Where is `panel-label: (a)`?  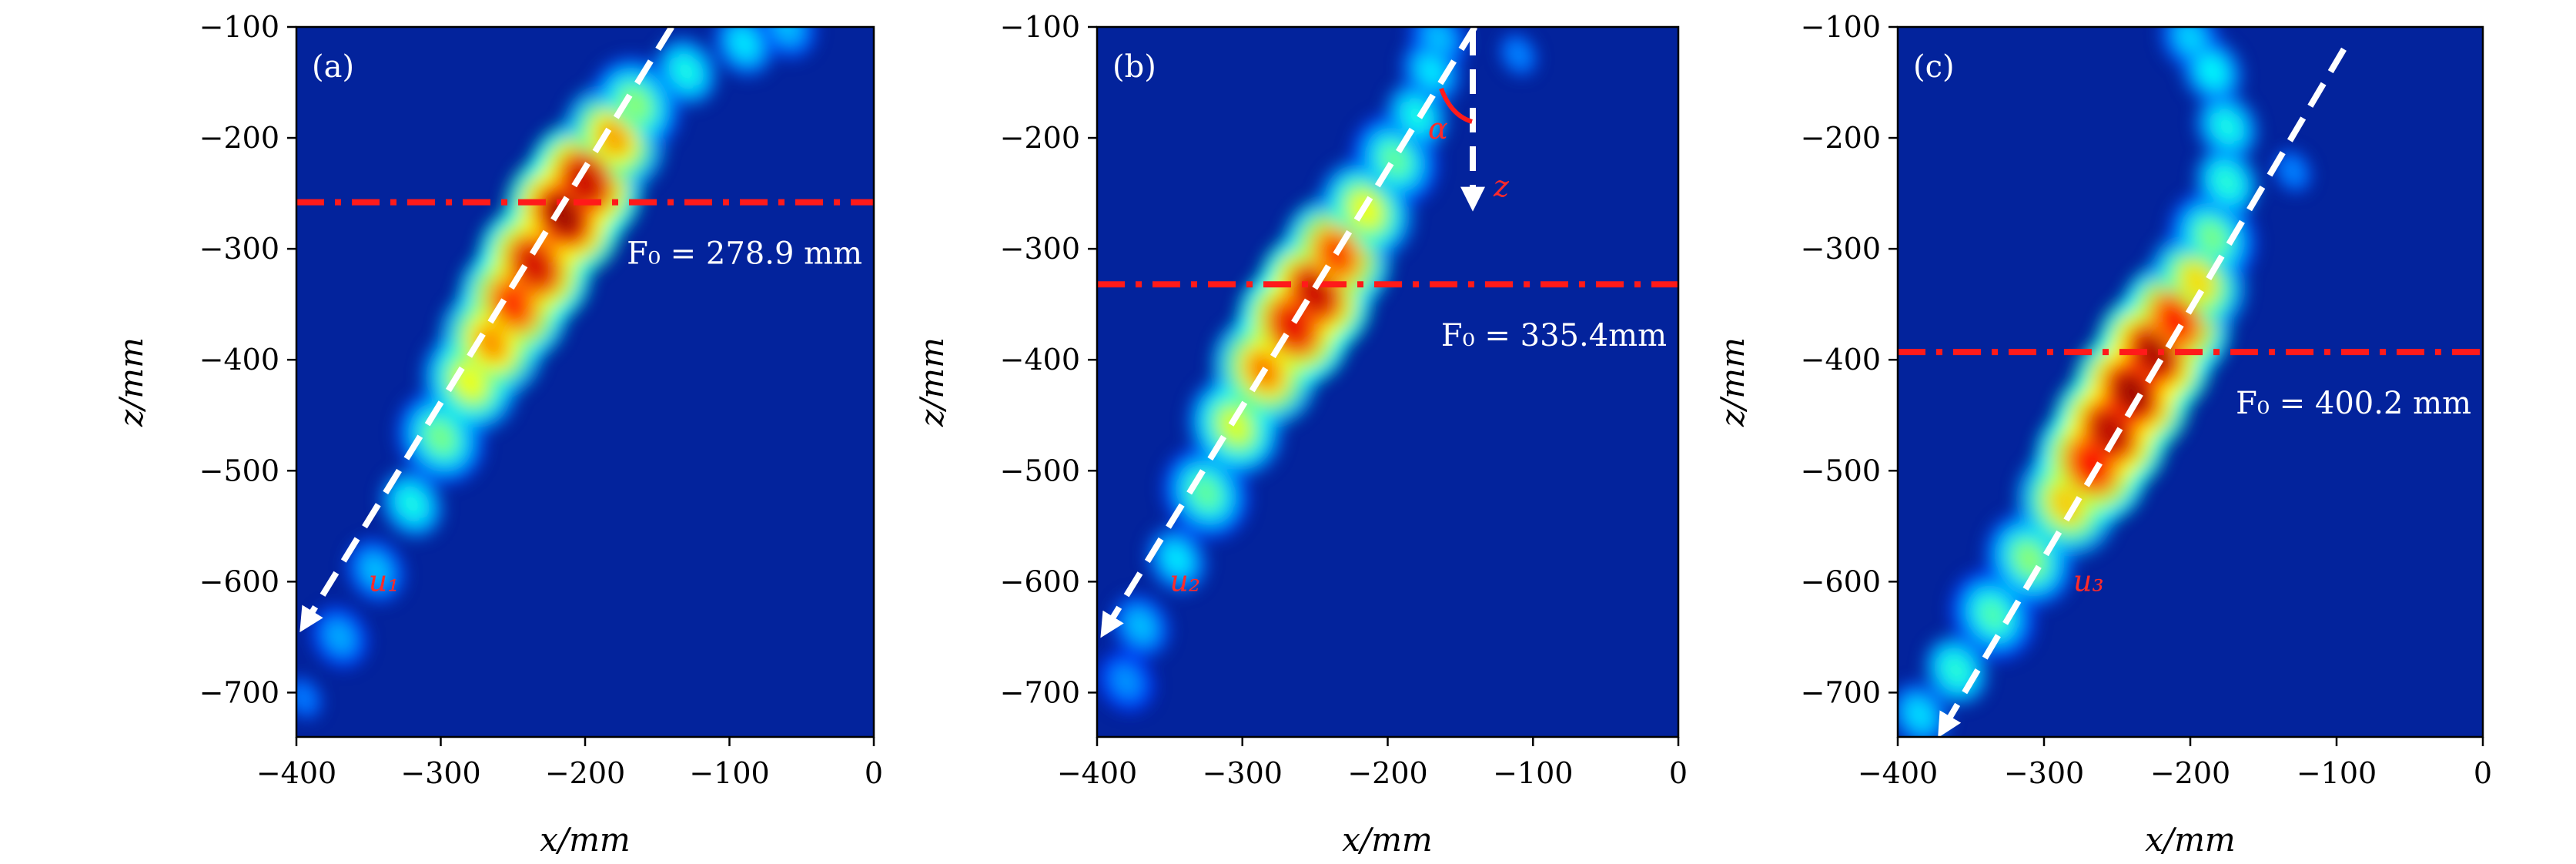
panel-label: (a) is located at coordinates (333, 67).